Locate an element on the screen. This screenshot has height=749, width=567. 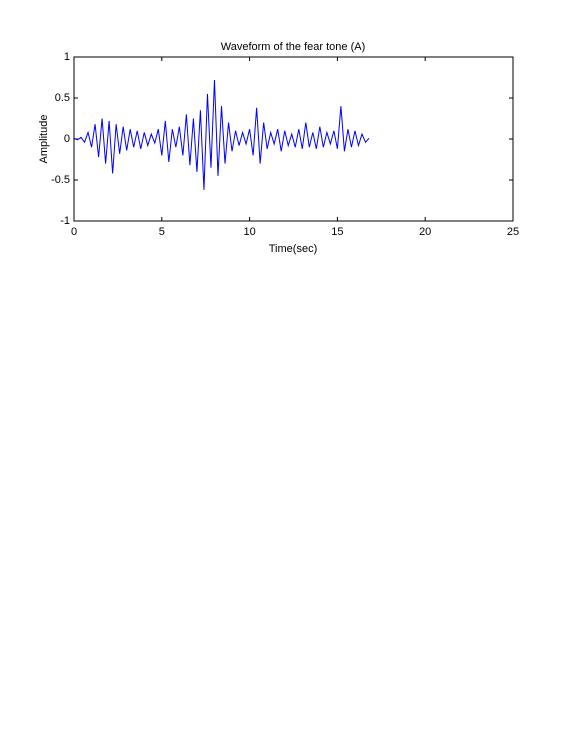
y-tick-label: -0.5 is located at coordinates (60, 180).